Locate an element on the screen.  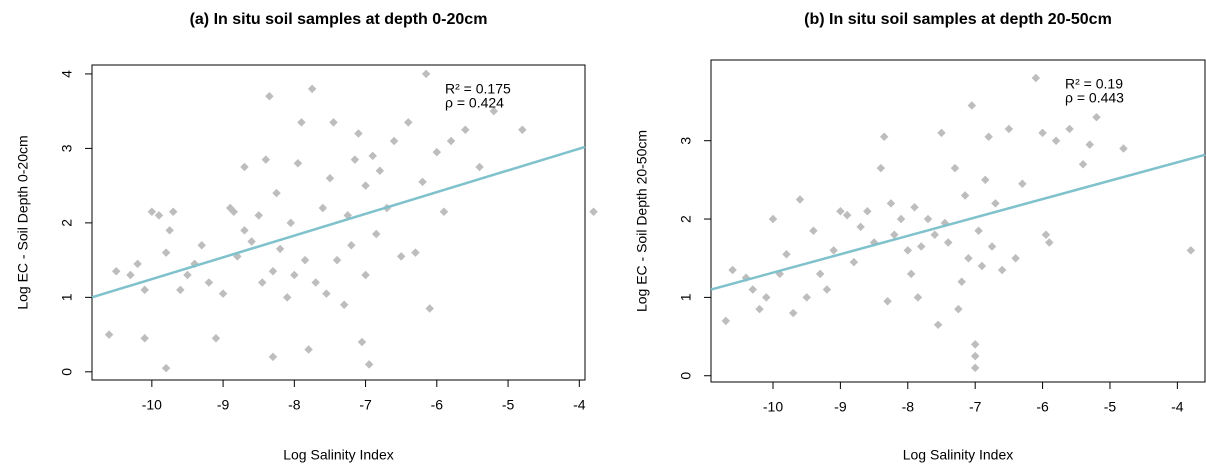
y-tick-label: 2 is located at coordinates (67, 223).